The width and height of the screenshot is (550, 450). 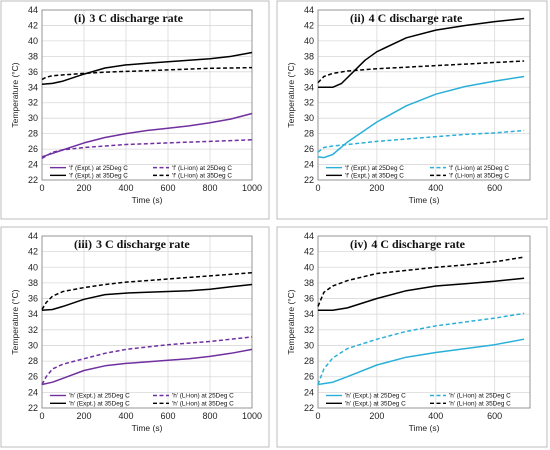 What do you see at coordinates (408, 244) in the screenshot?
I see `chart-title: (iv) 4 C discharge rate` at bounding box center [408, 244].